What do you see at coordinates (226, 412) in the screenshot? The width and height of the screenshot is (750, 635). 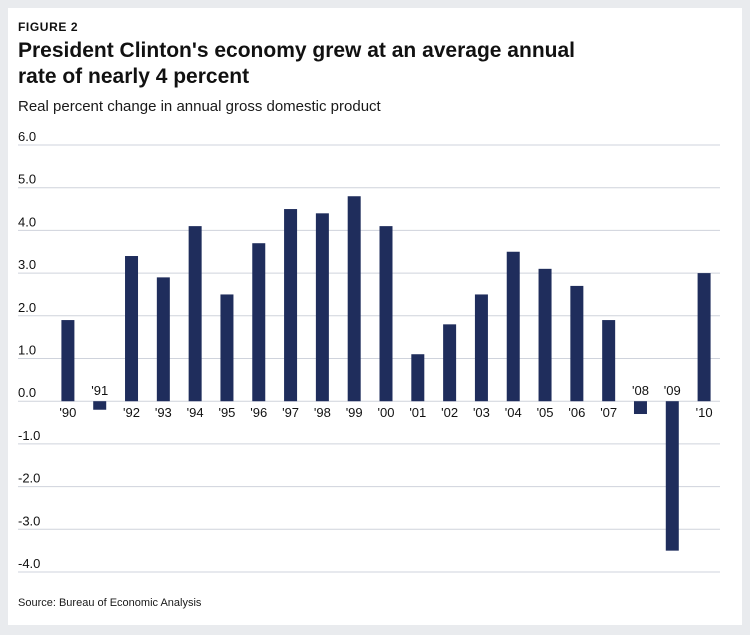 I see `x-tick-label: '95` at bounding box center [226, 412].